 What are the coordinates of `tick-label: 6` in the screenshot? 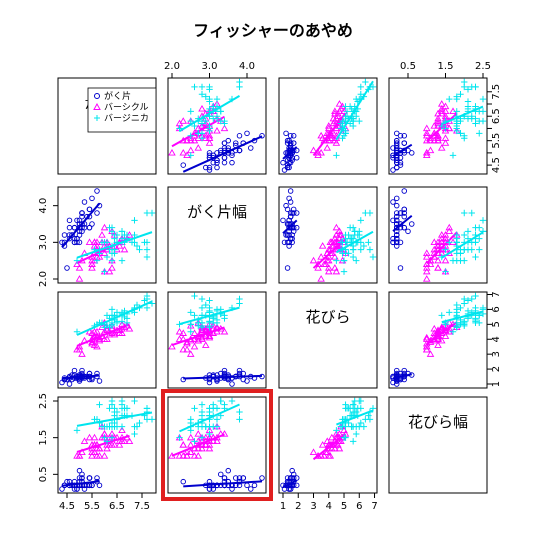 It's located at (359, 506).